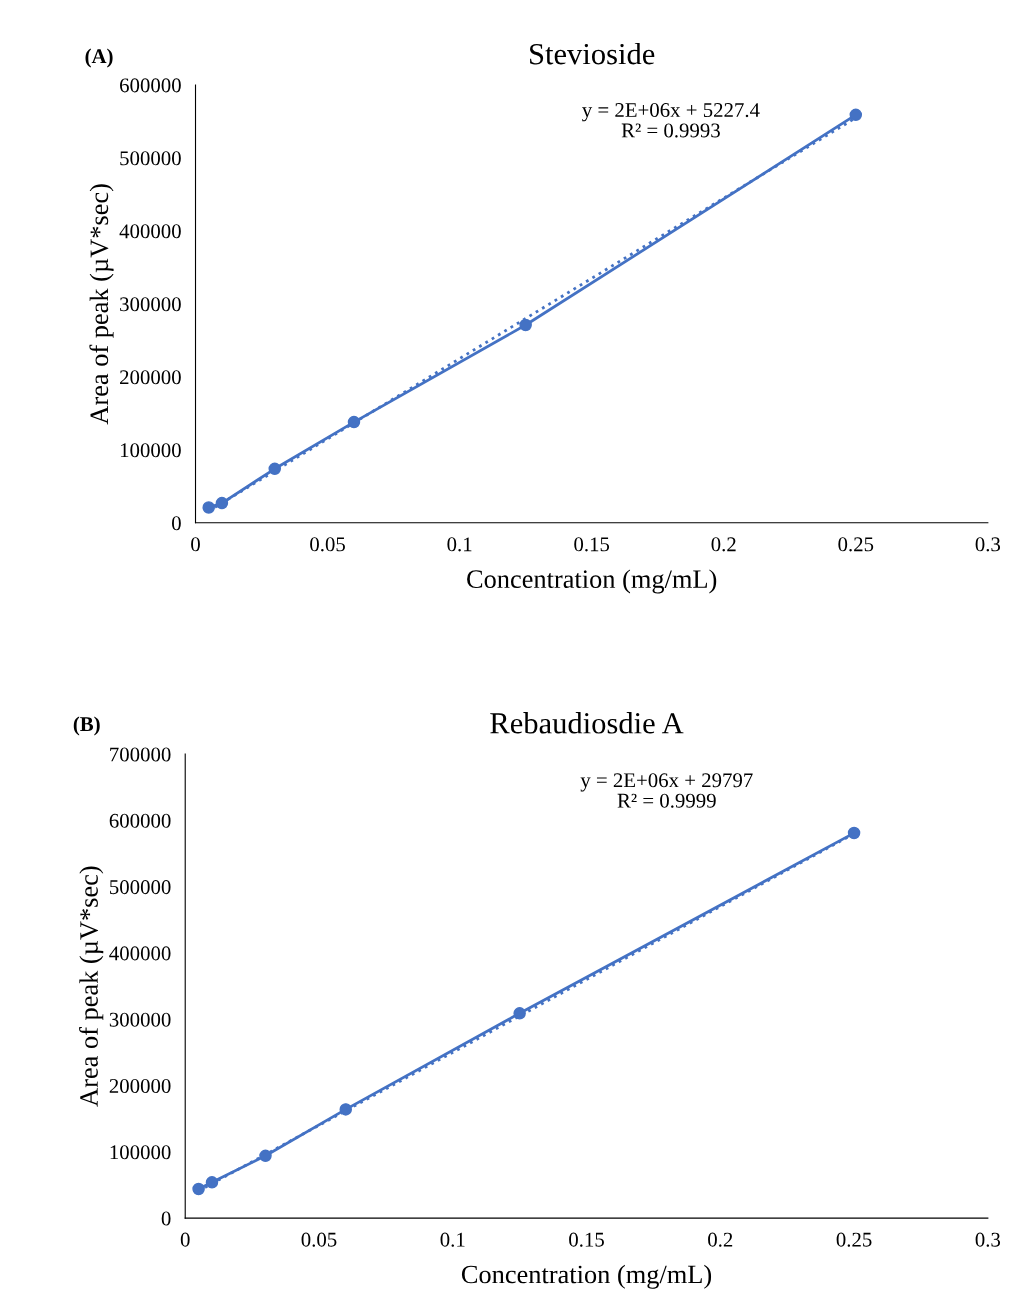  Describe the element at coordinates (592, 53) in the screenshot. I see `chart-title: Stevioside` at that location.